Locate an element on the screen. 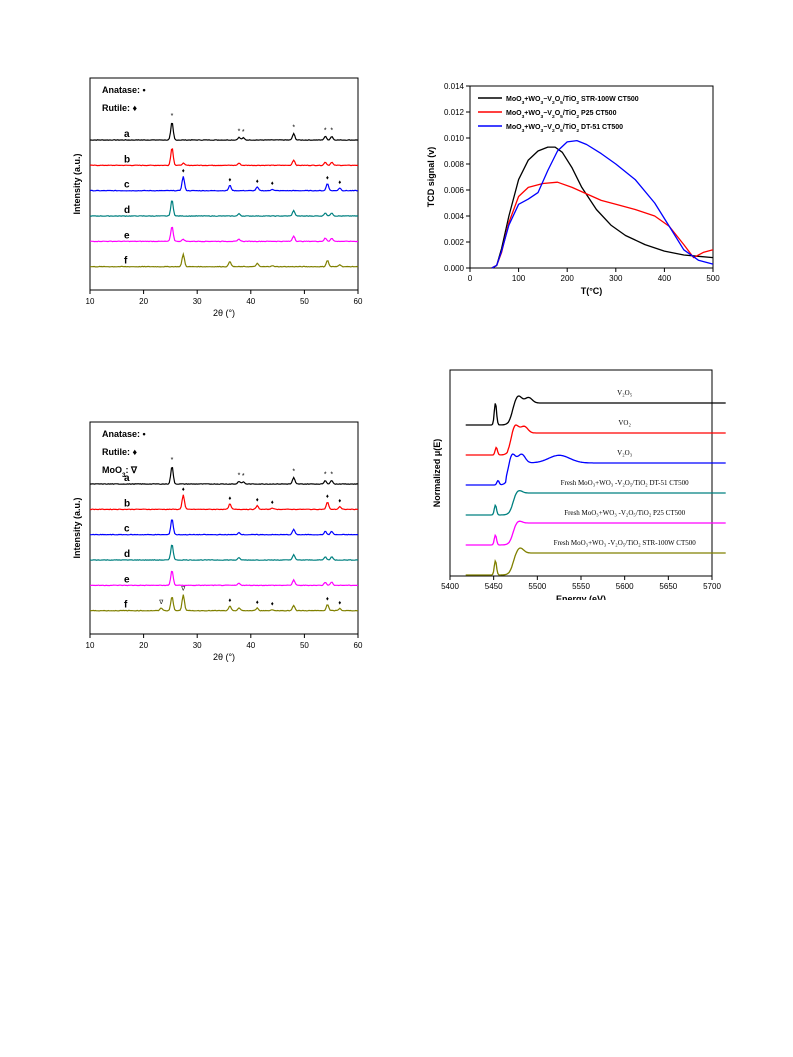 This screenshot has height=1057, width=793. y-axis-title: TCD signal (v) is located at coordinates (431, 177).